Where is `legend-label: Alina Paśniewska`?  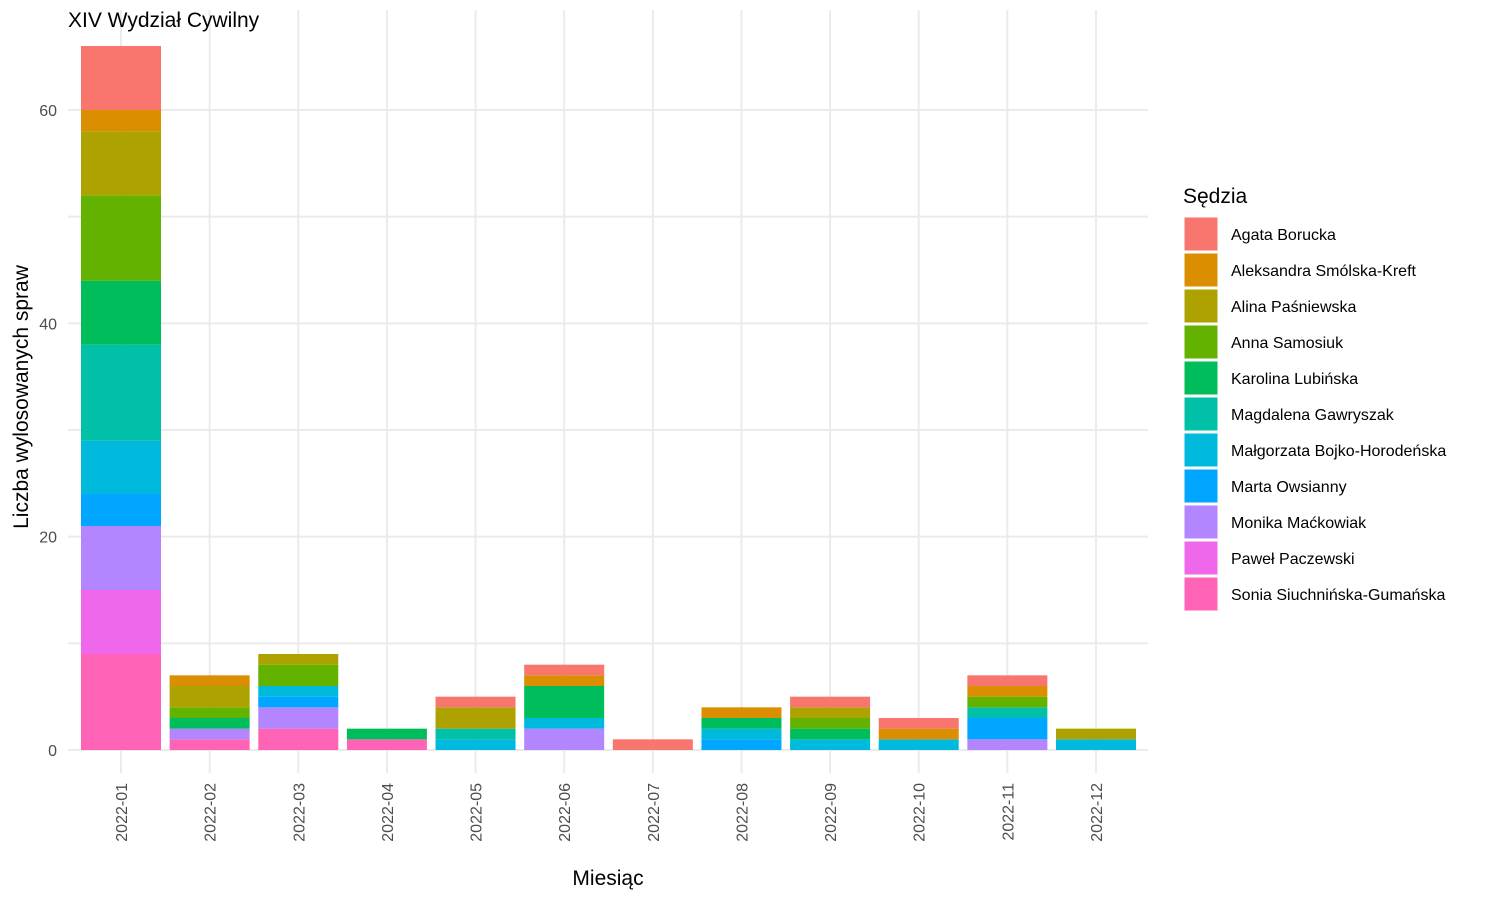 legend-label: Alina Paśniewska is located at coordinates (1294, 307).